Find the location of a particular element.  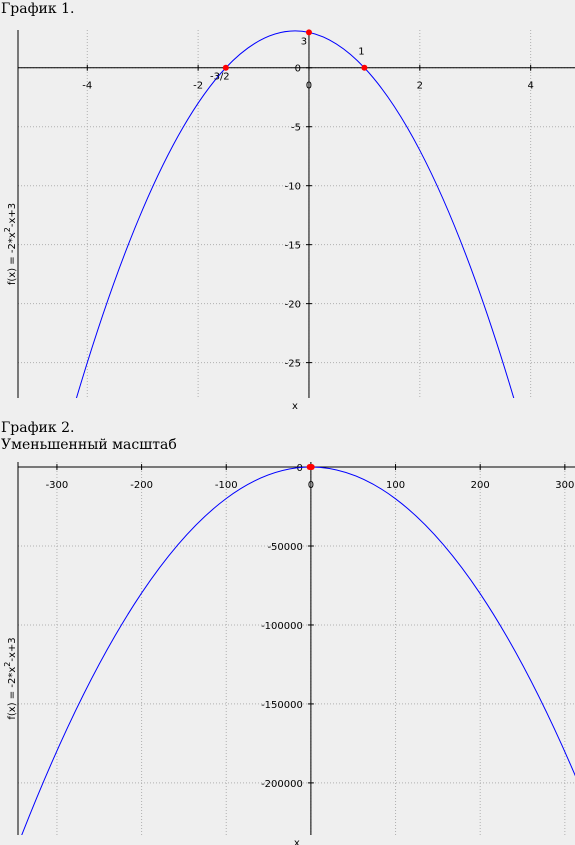

x-tick-label: -2 is located at coordinates (198, 86).